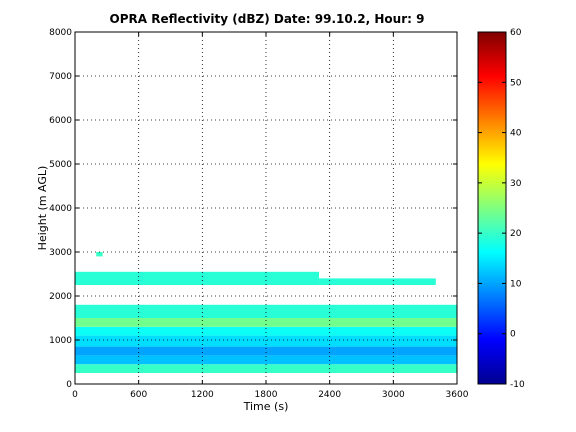 This screenshot has height=432, width=576. Describe the element at coordinates (516, 234) in the screenshot. I see `colorbar-tick-label-3: 20` at that location.